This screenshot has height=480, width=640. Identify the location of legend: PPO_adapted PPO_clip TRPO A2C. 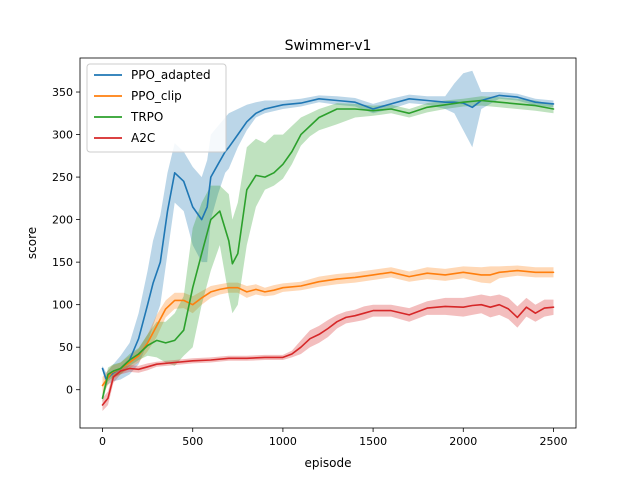
(156, 108).